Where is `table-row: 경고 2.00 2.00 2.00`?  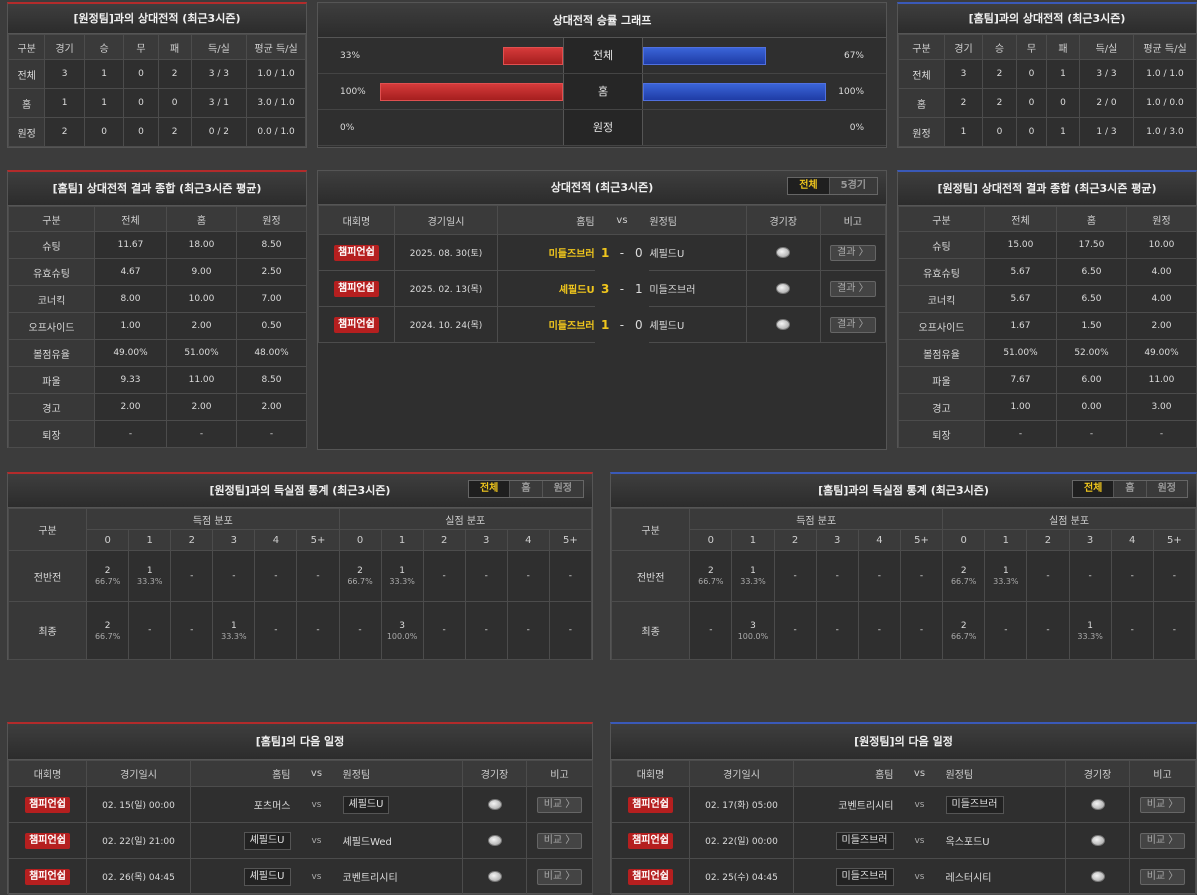
table-row: 경고 2.00 2.00 2.00 is located at coordinates (157, 407).